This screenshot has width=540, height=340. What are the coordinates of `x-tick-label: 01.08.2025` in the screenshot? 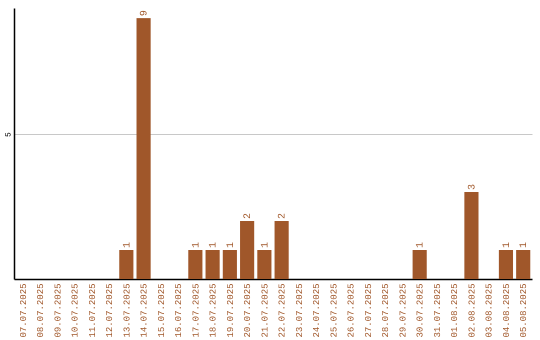 It's located at (455, 311).